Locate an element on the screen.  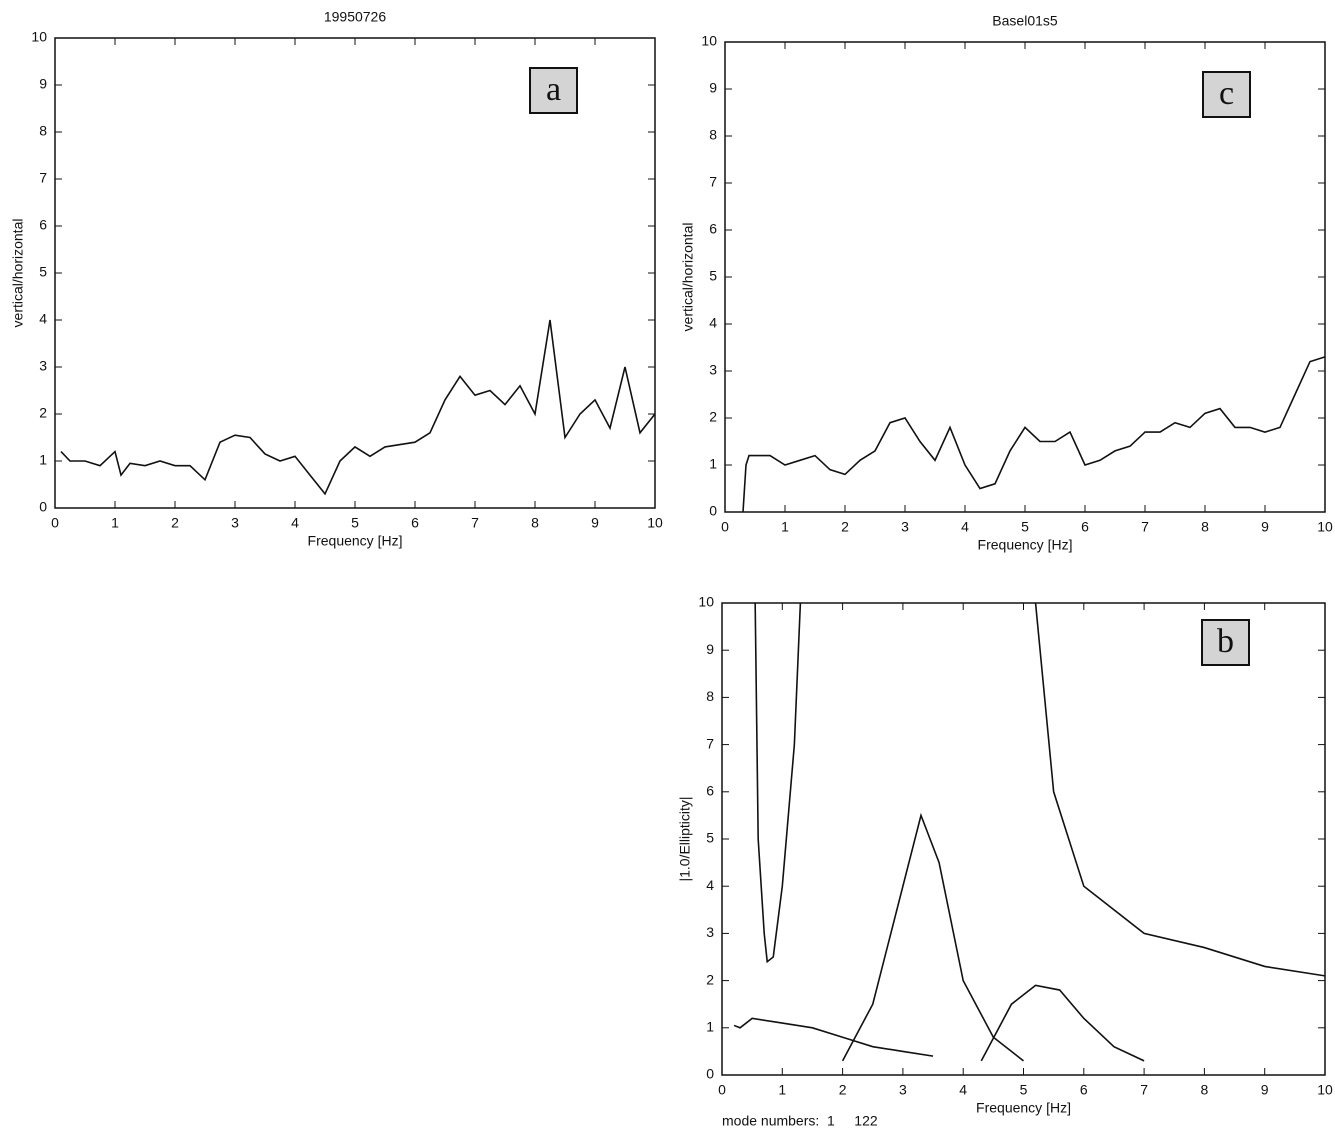
panel-label: b is located at coordinates (1225, 641).